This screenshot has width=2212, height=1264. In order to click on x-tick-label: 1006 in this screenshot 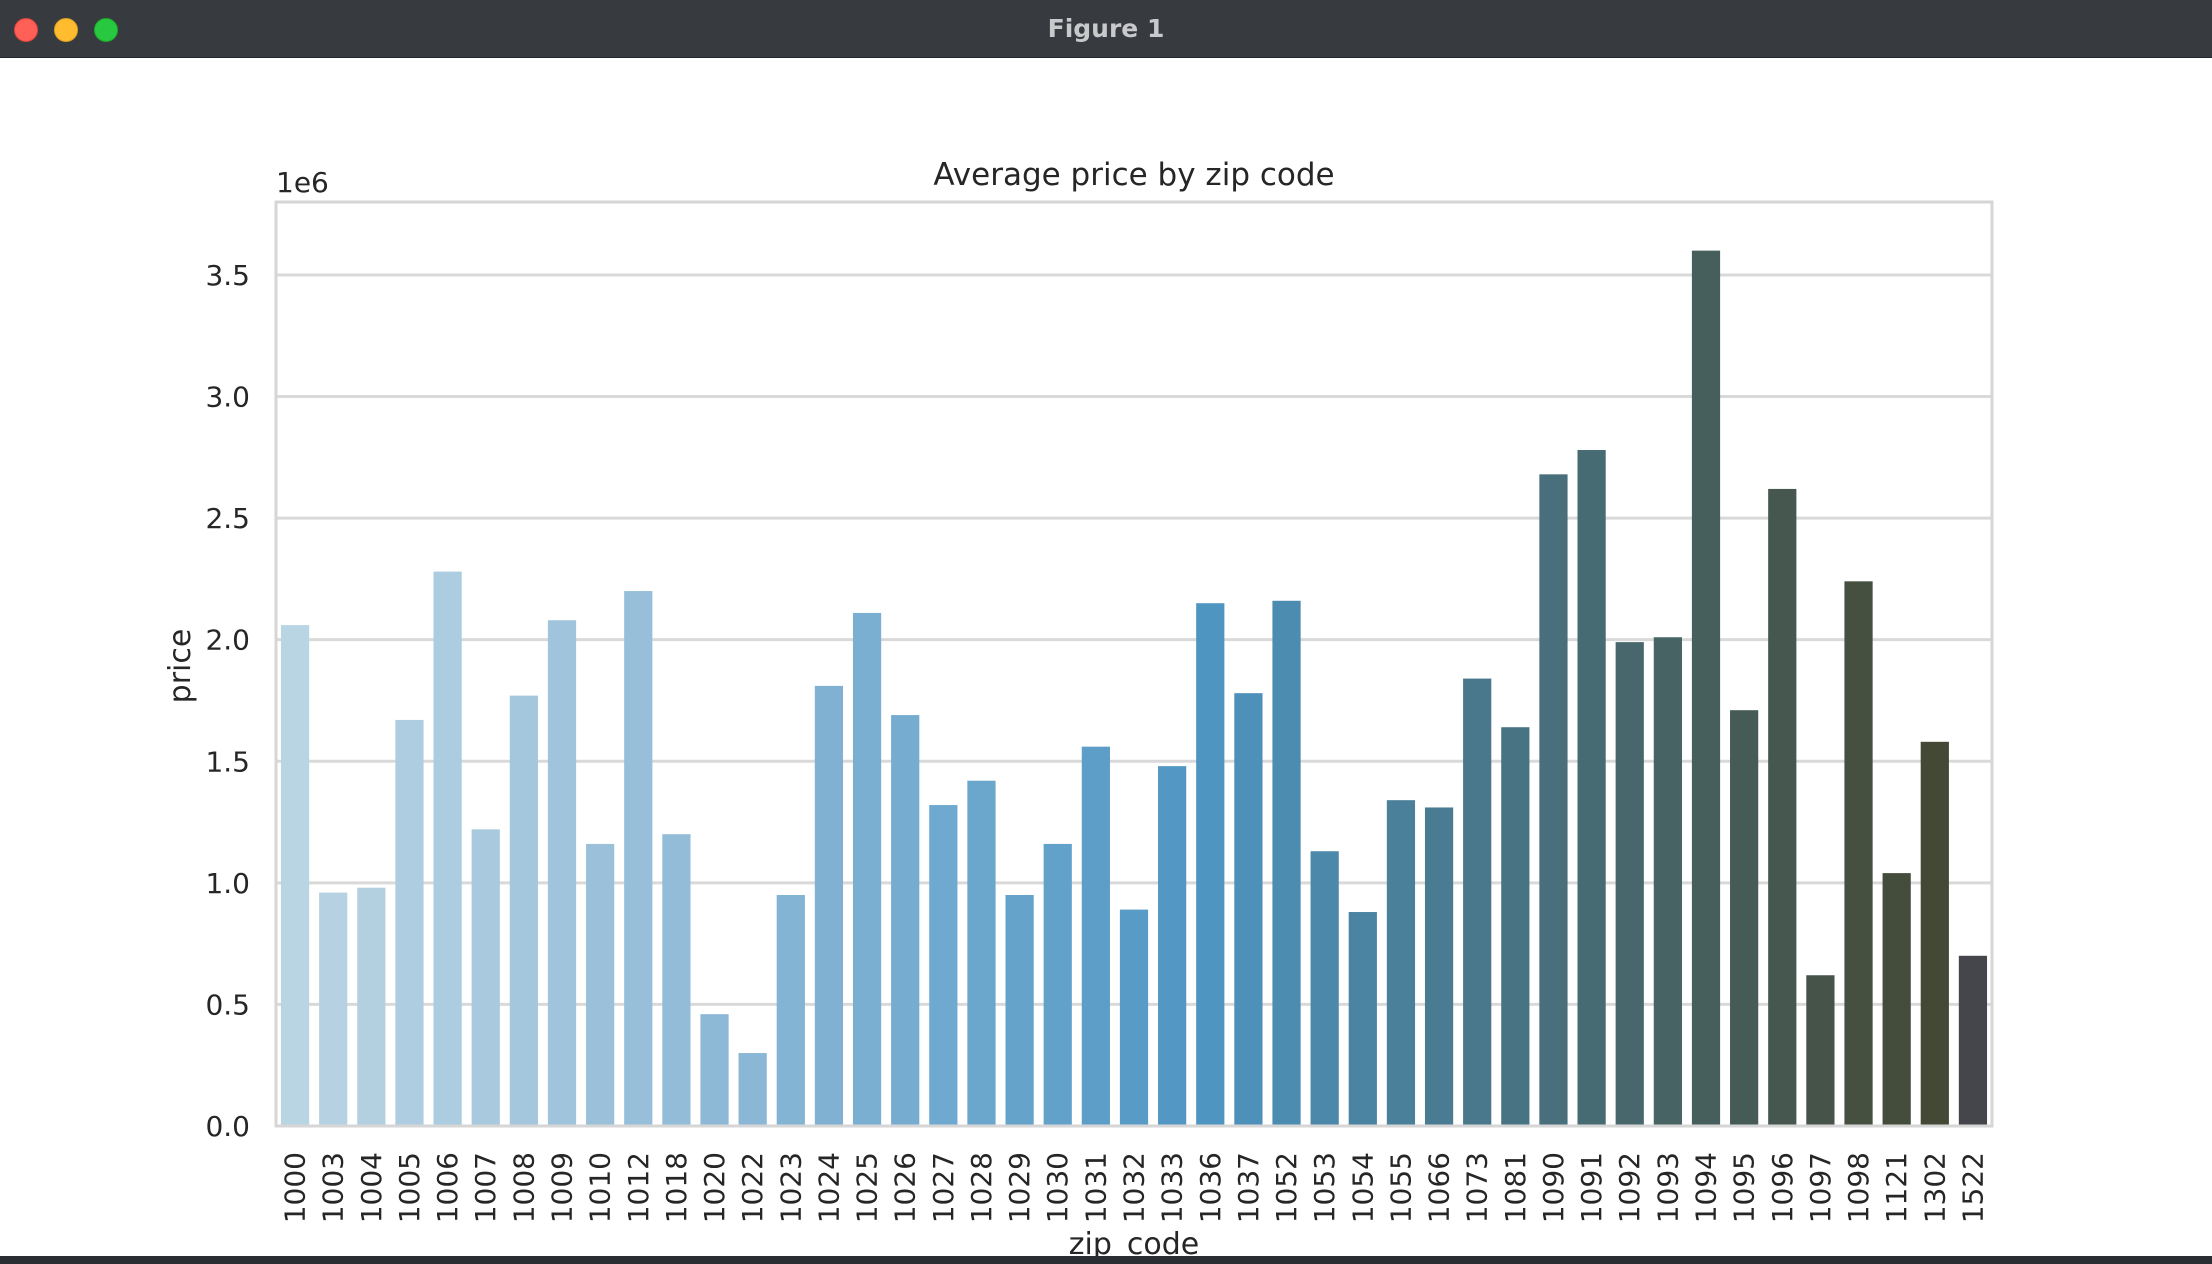, I will do `click(447, 1187)`.